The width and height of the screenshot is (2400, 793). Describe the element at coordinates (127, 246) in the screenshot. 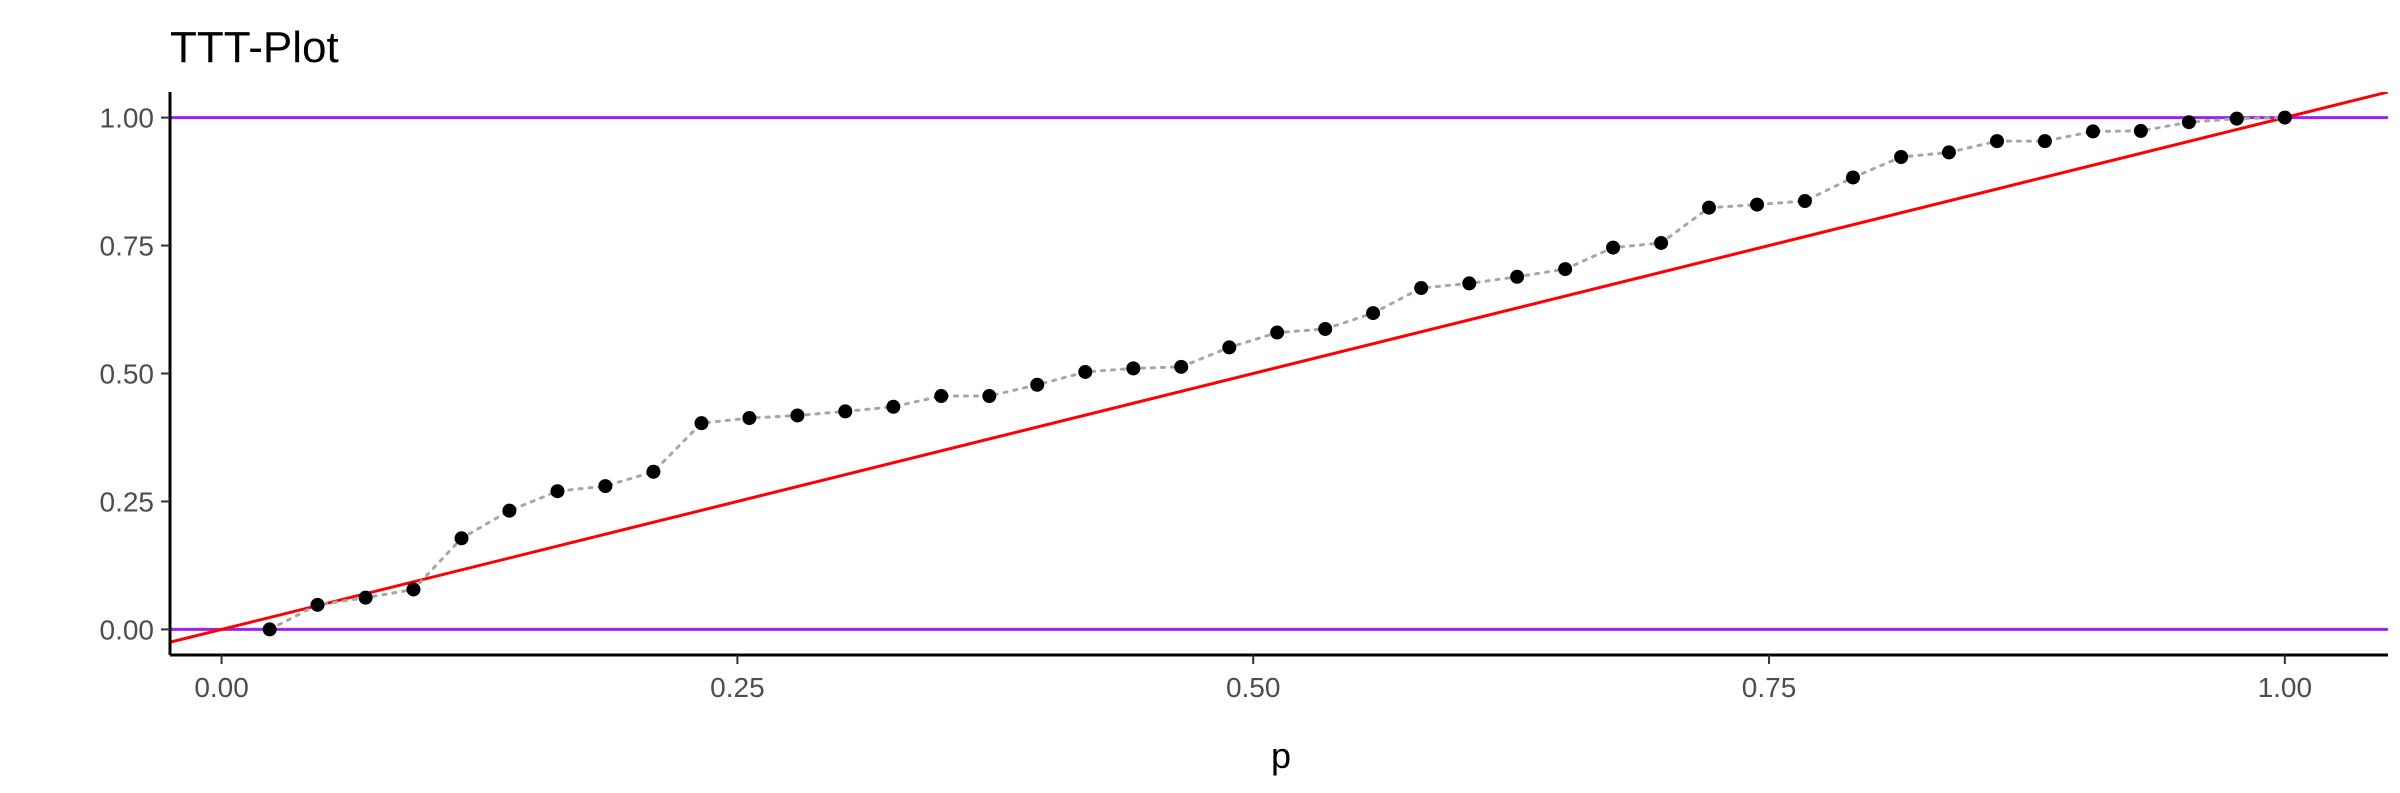

I see `y-tick-label: 0.75` at that location.